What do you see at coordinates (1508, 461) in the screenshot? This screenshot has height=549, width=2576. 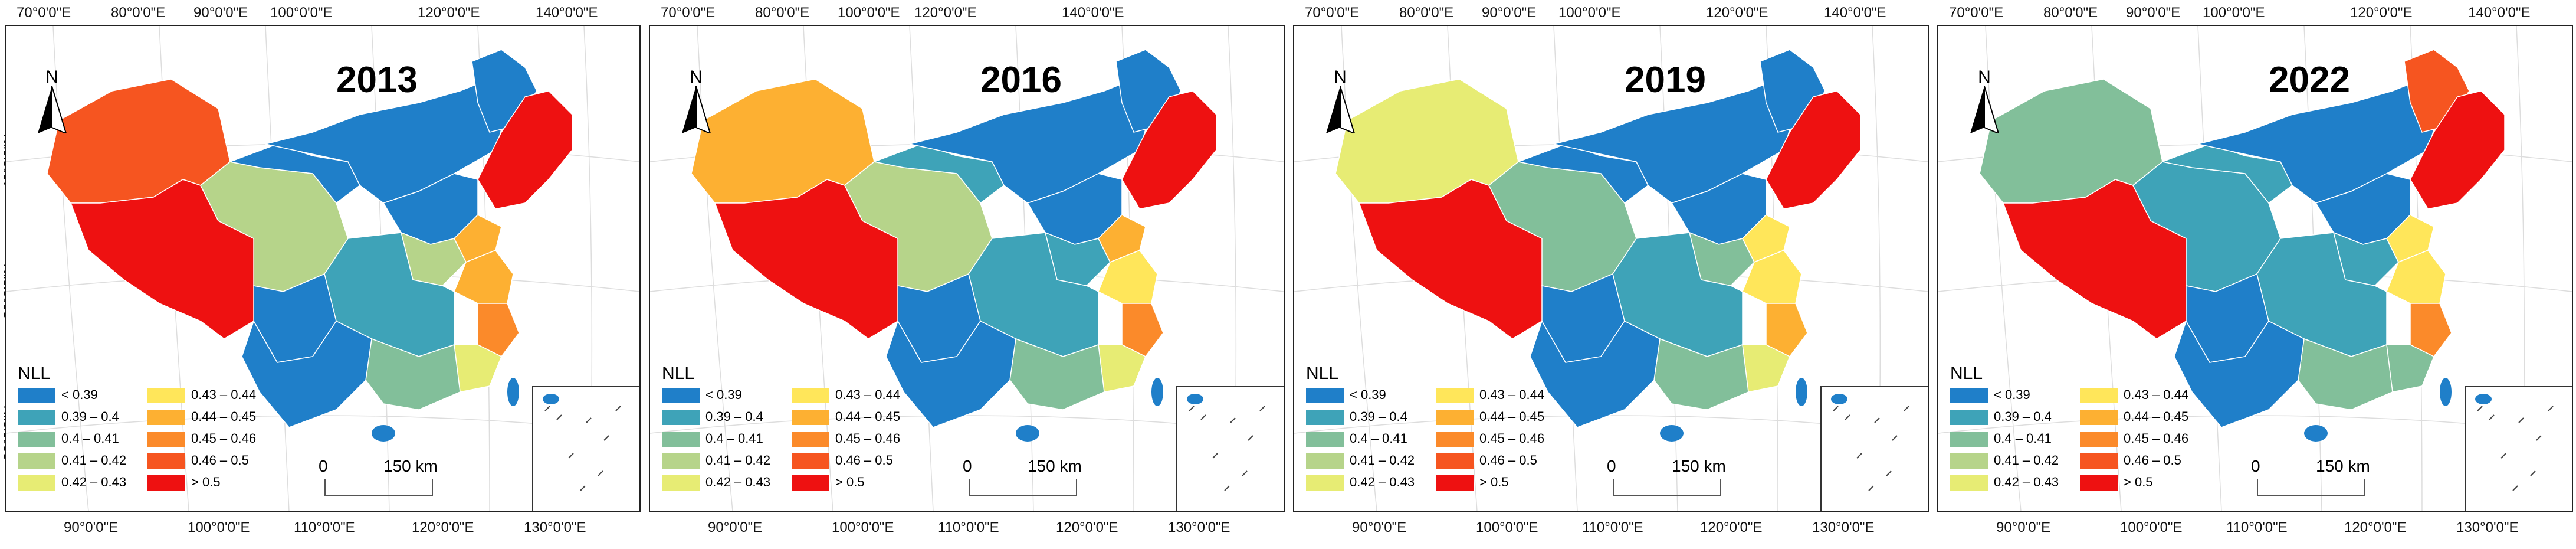 I see `legend-label: 0.46 – 0.5` at bounding box center [1508, 461].